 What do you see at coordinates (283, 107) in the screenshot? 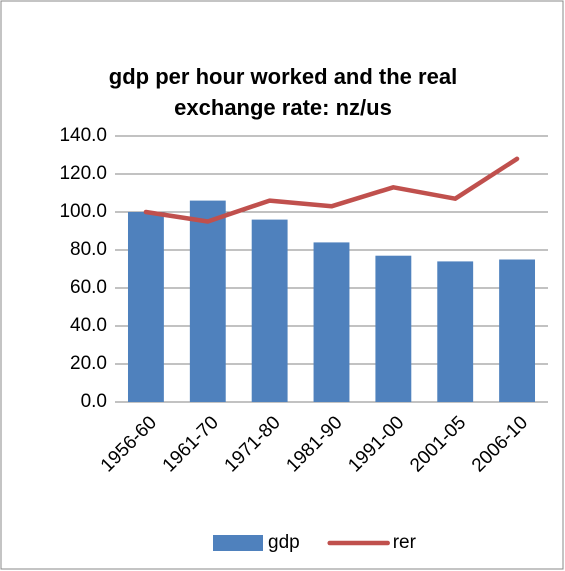
I see `chart-title: exchange rate: nz/us` at bounding box center [283, 107].